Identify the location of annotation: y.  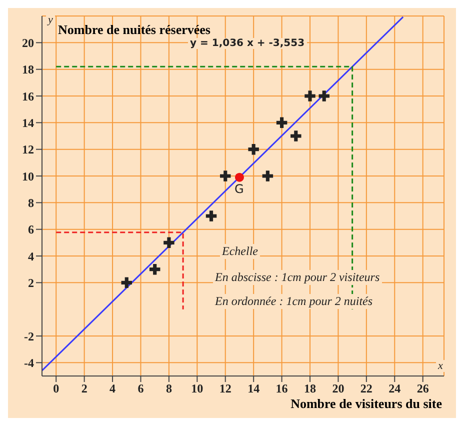
(50, 20).